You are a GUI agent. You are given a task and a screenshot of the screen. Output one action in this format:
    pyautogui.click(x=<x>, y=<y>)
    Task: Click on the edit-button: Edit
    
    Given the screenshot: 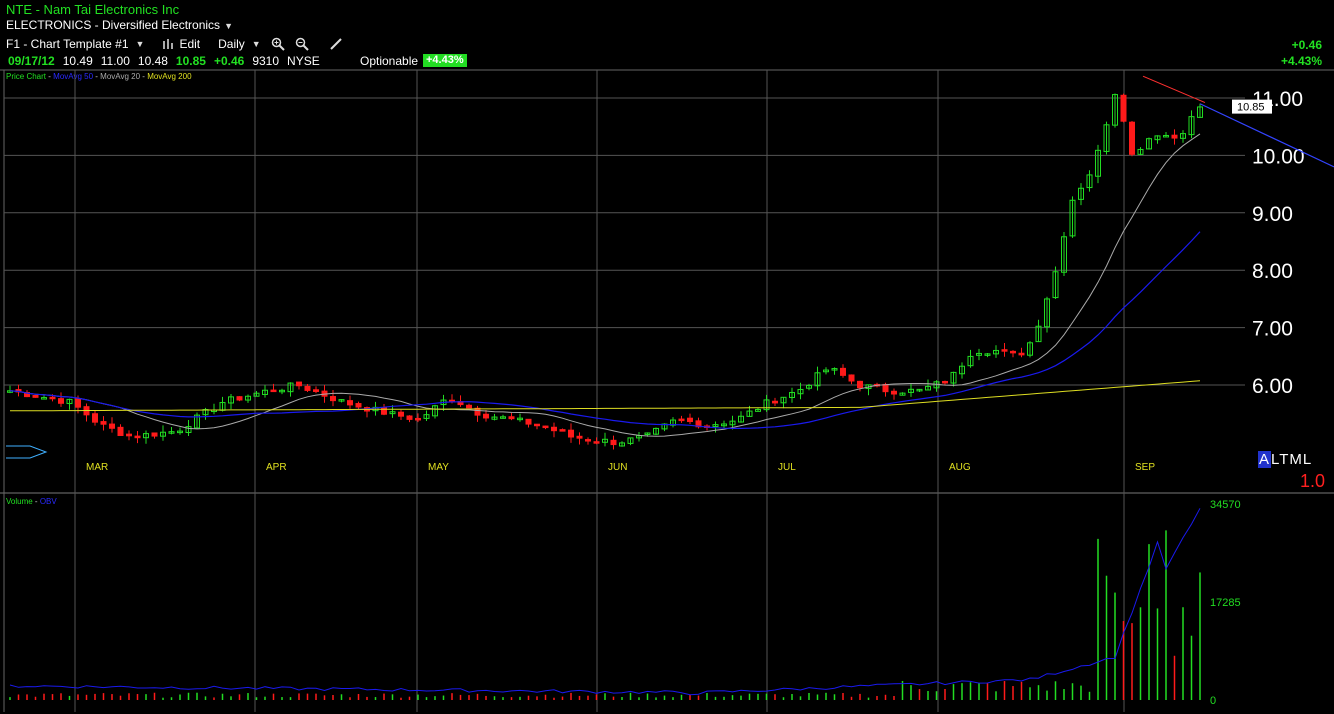 What is the action you would take?
    pyautogui.click(x=181, y=44)
    